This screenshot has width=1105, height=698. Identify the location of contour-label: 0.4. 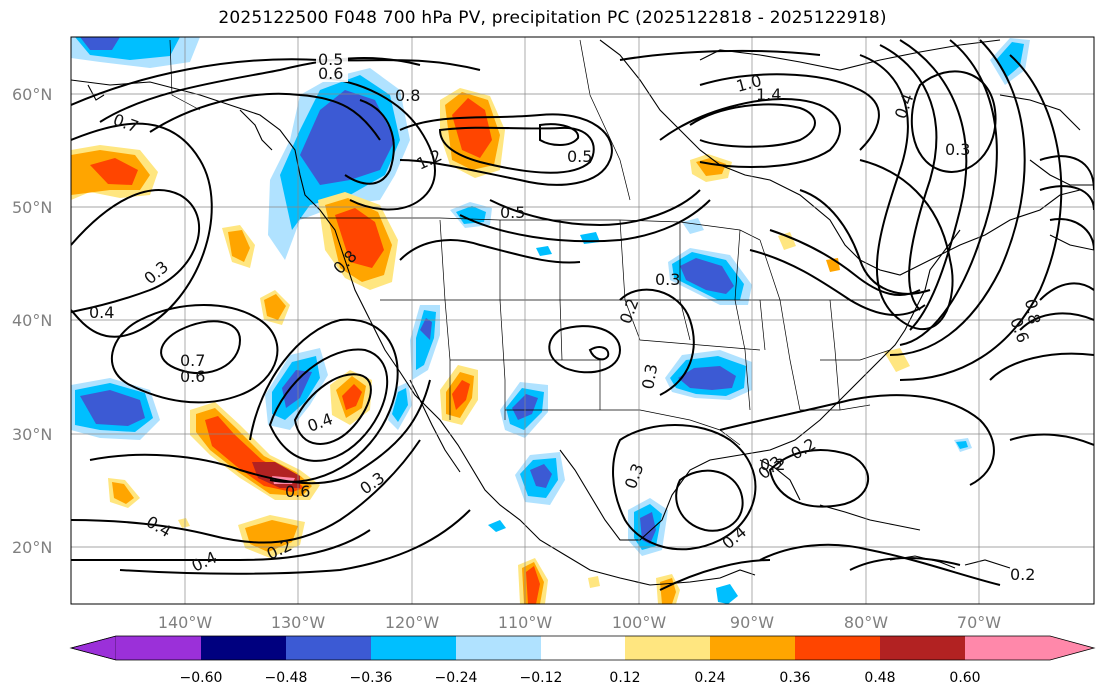
(101, 312).